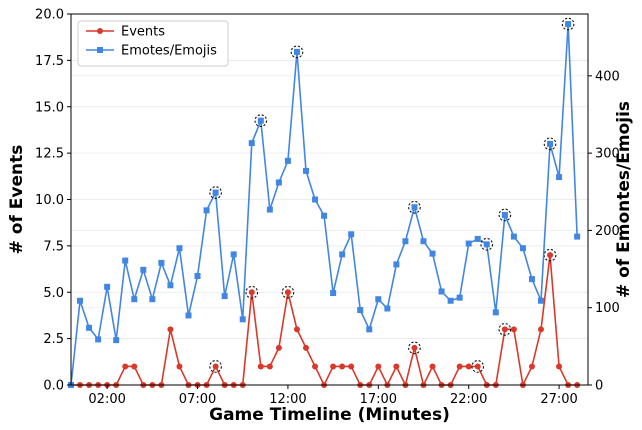 The width and height of the screenshot is (642, 430). What do you see at coordinates (468, 399) in the screenshot?
I see `x-tick-label-4: 22:00` at bounding box center [468, 399].